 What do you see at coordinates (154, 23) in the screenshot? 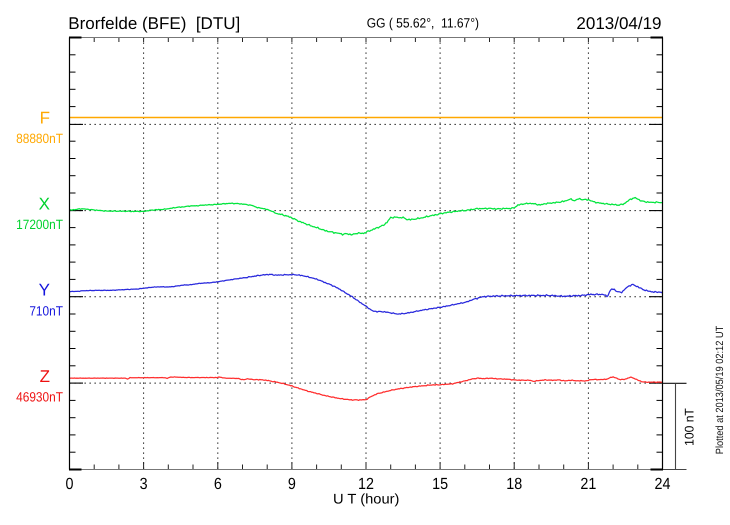
I see `svg-text: Brorfelde (BFE) [DTU]` at bounding box center [154, 23].